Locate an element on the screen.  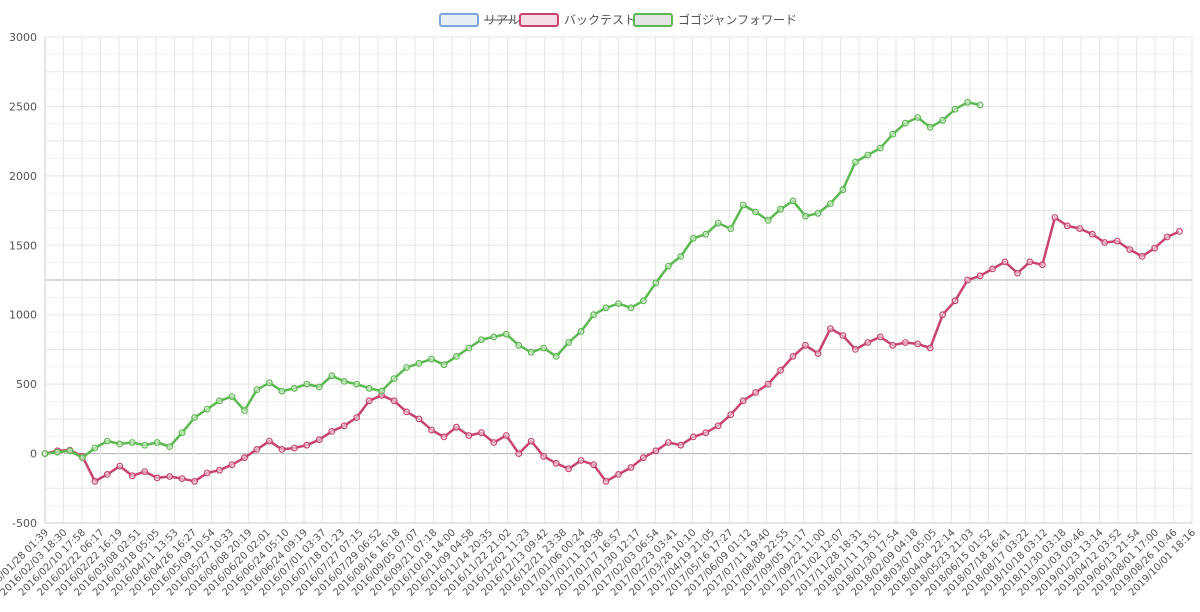
y-tick-label: -500 is located at coordinates (24, 523).